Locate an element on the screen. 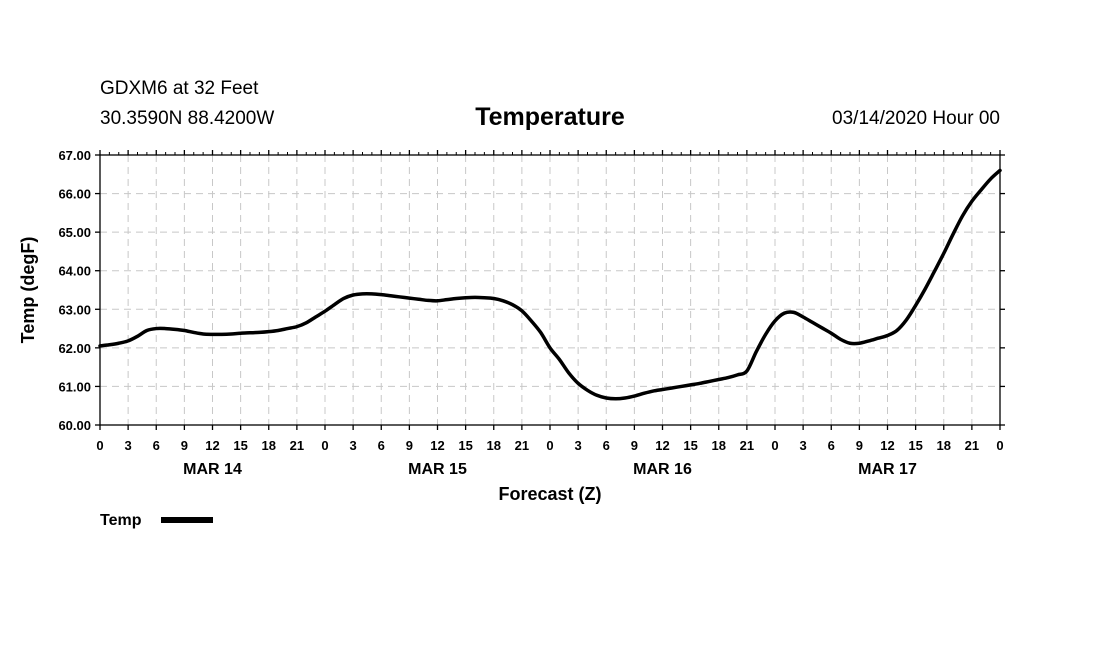 The image size is (1100, 650). day-label: MAR 15 is located at coordinates (437, 469).